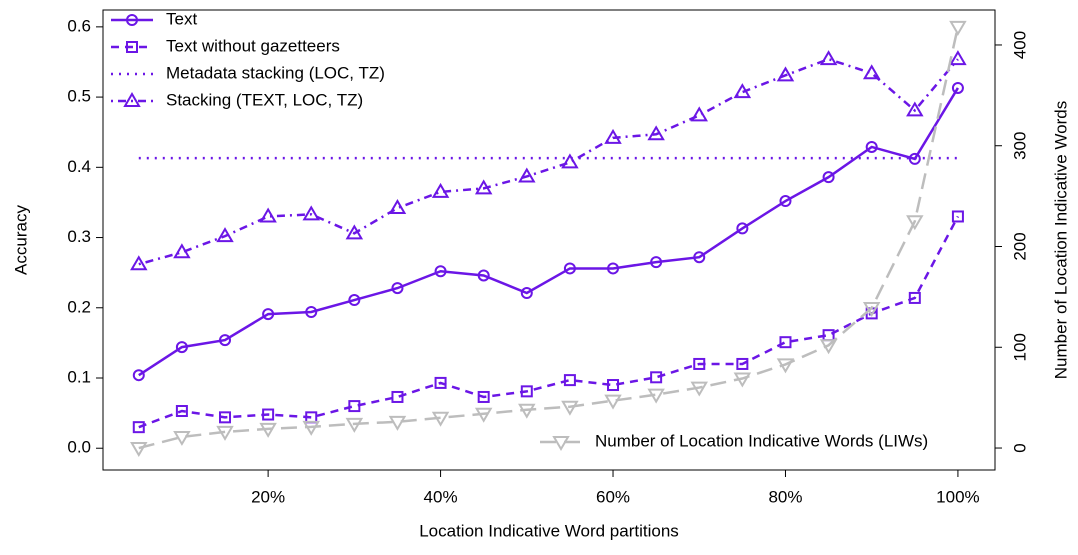 The image size is (1078, 555). What do you see at coordinates (1019, 246) in the screenshot?
I see `y2-tick-label: 200` at bounding box center [1019, 246].